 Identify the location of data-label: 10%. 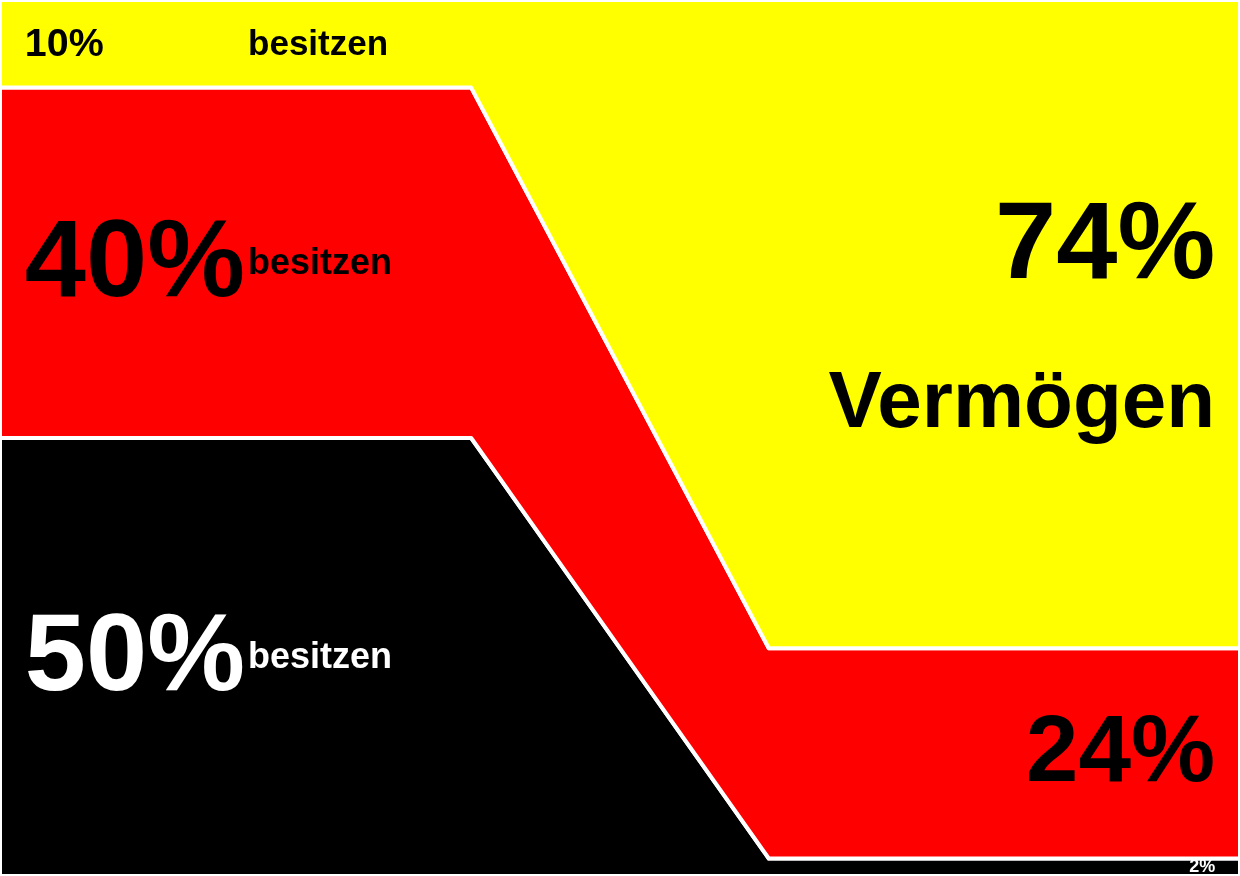
(64, 41).